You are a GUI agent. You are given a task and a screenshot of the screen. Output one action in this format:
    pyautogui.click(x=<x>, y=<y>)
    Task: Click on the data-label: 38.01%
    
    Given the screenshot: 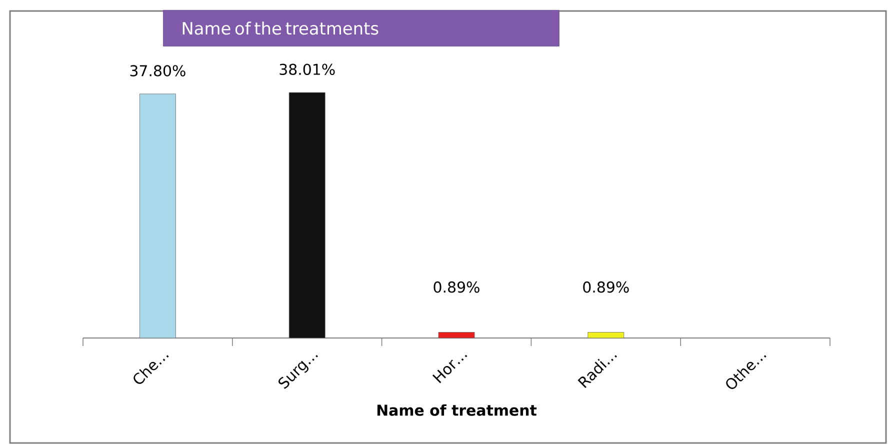 What is the action you would take?
    pyautogui.click(x=307, y=70)
    